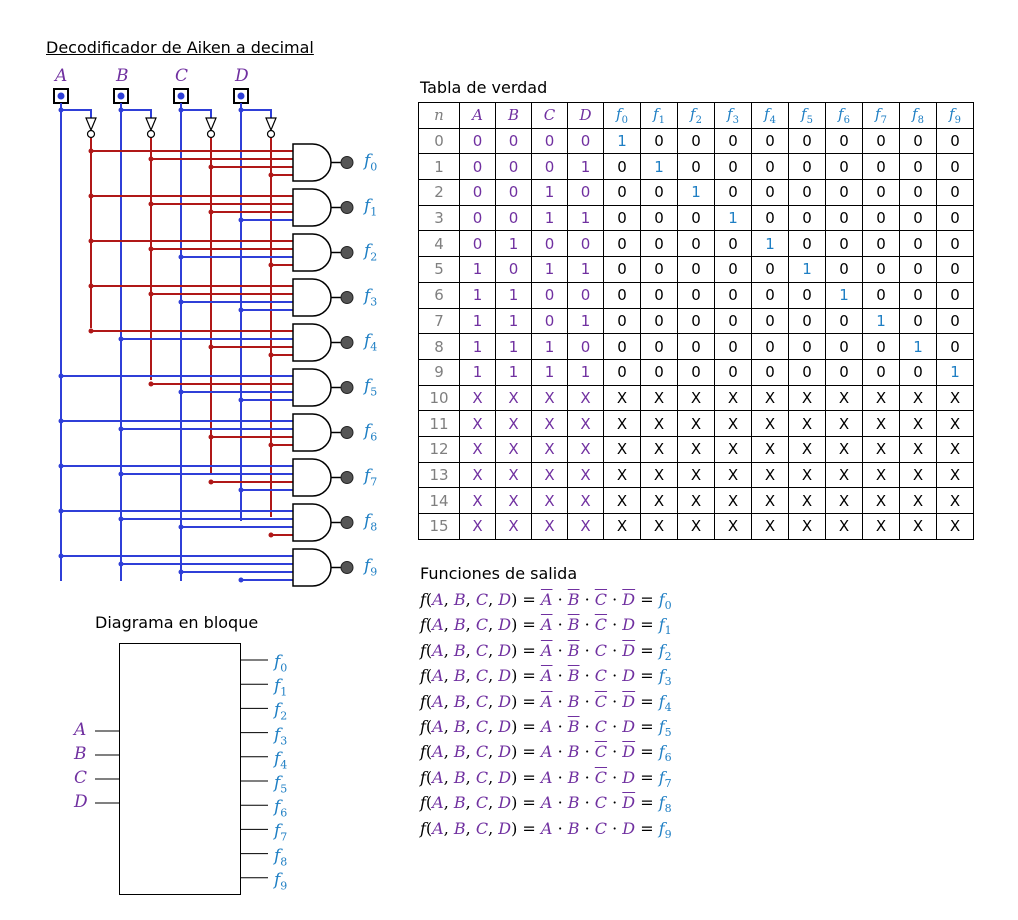  What do you see at coordinates (371, 432) in the screenshot?
I see `circuit-output-label: f6` at bounding box center [371, 432].